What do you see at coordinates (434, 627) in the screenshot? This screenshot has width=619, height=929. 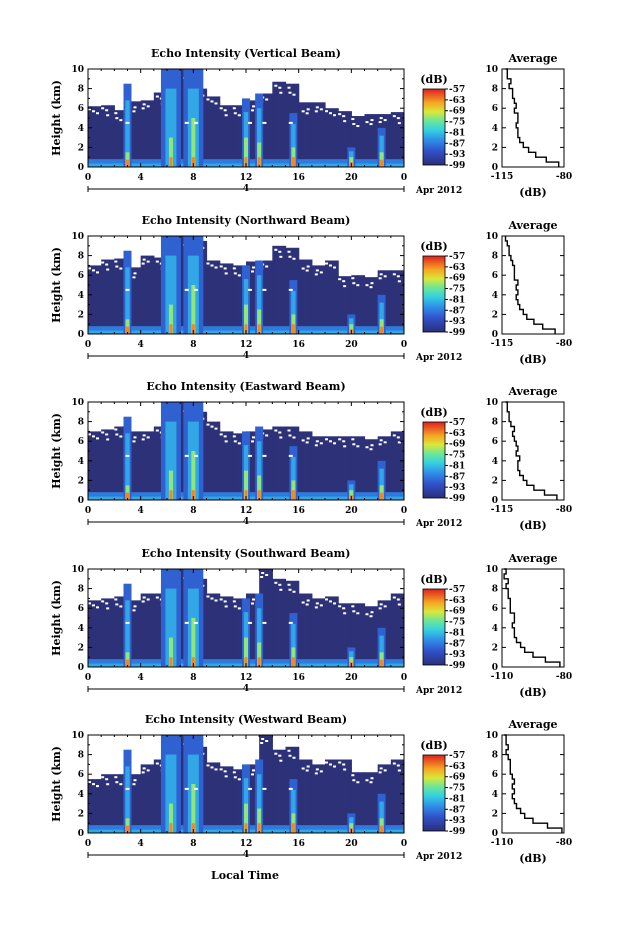 I see `colorbar` at bounding box center [434, 627].